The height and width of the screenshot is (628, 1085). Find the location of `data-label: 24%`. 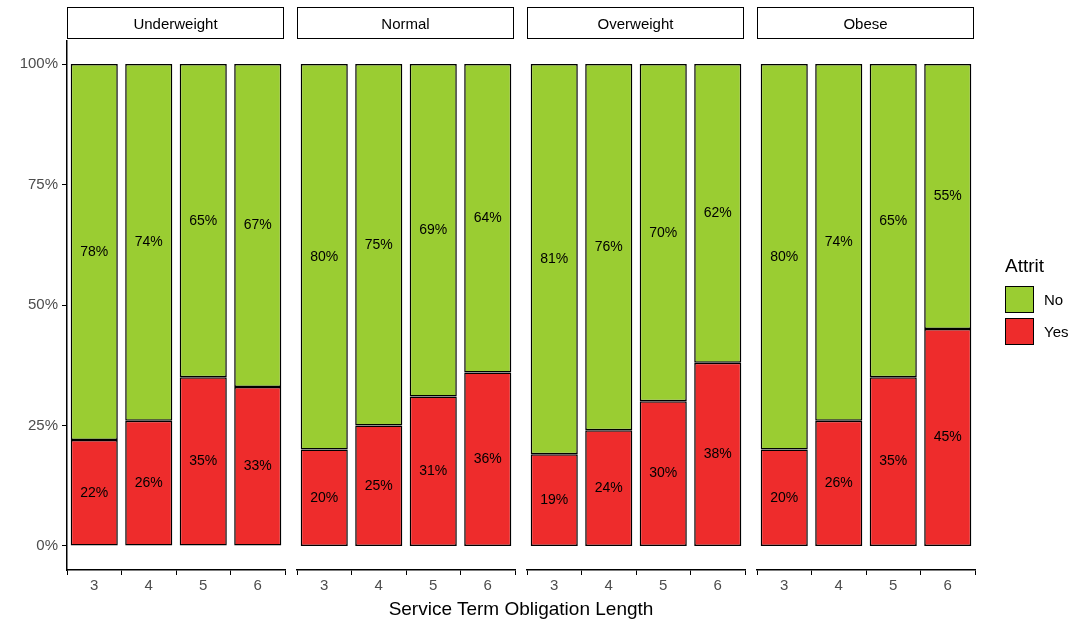

data-label: 24% is located at coordinates (608, 486).